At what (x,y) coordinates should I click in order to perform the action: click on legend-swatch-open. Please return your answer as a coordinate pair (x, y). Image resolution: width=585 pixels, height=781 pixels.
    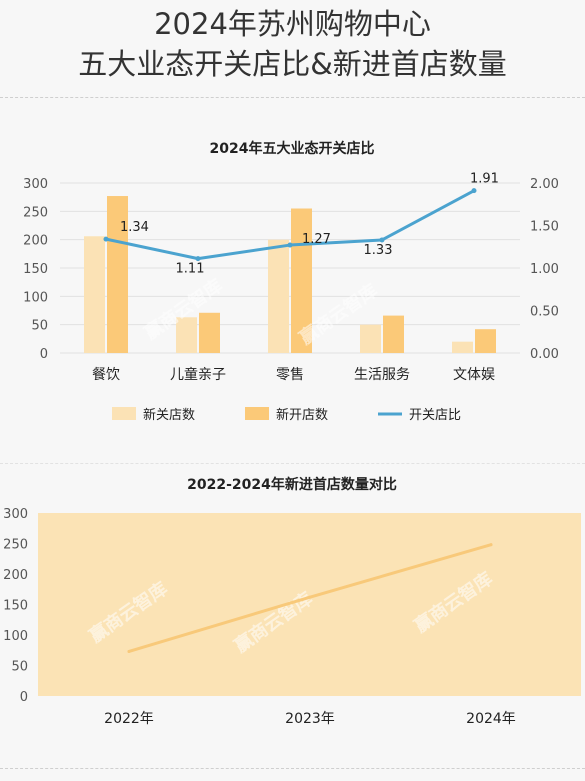
    Looking at the image, I should click on (257, 413).